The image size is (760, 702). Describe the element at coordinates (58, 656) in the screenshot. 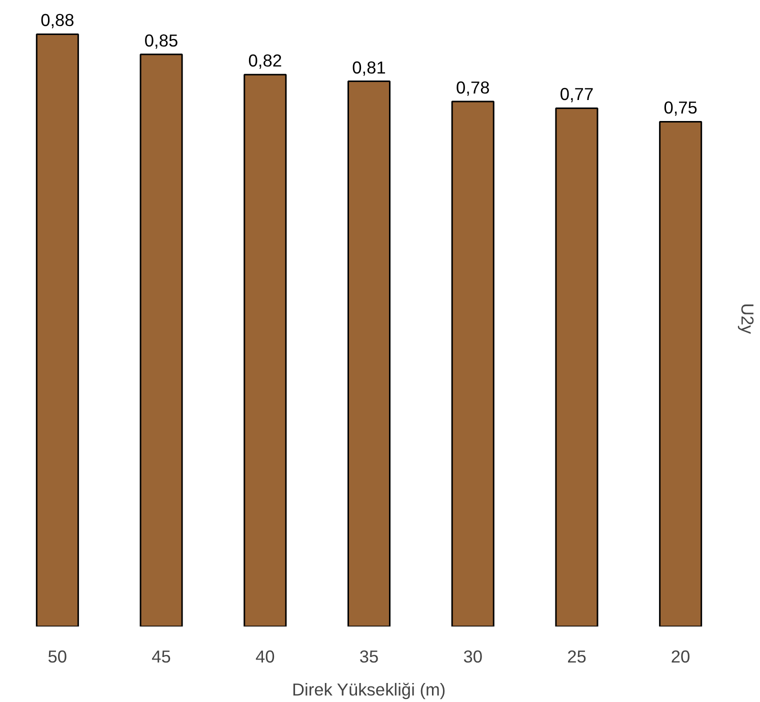

I see `x-tick-label: 50` at that location.